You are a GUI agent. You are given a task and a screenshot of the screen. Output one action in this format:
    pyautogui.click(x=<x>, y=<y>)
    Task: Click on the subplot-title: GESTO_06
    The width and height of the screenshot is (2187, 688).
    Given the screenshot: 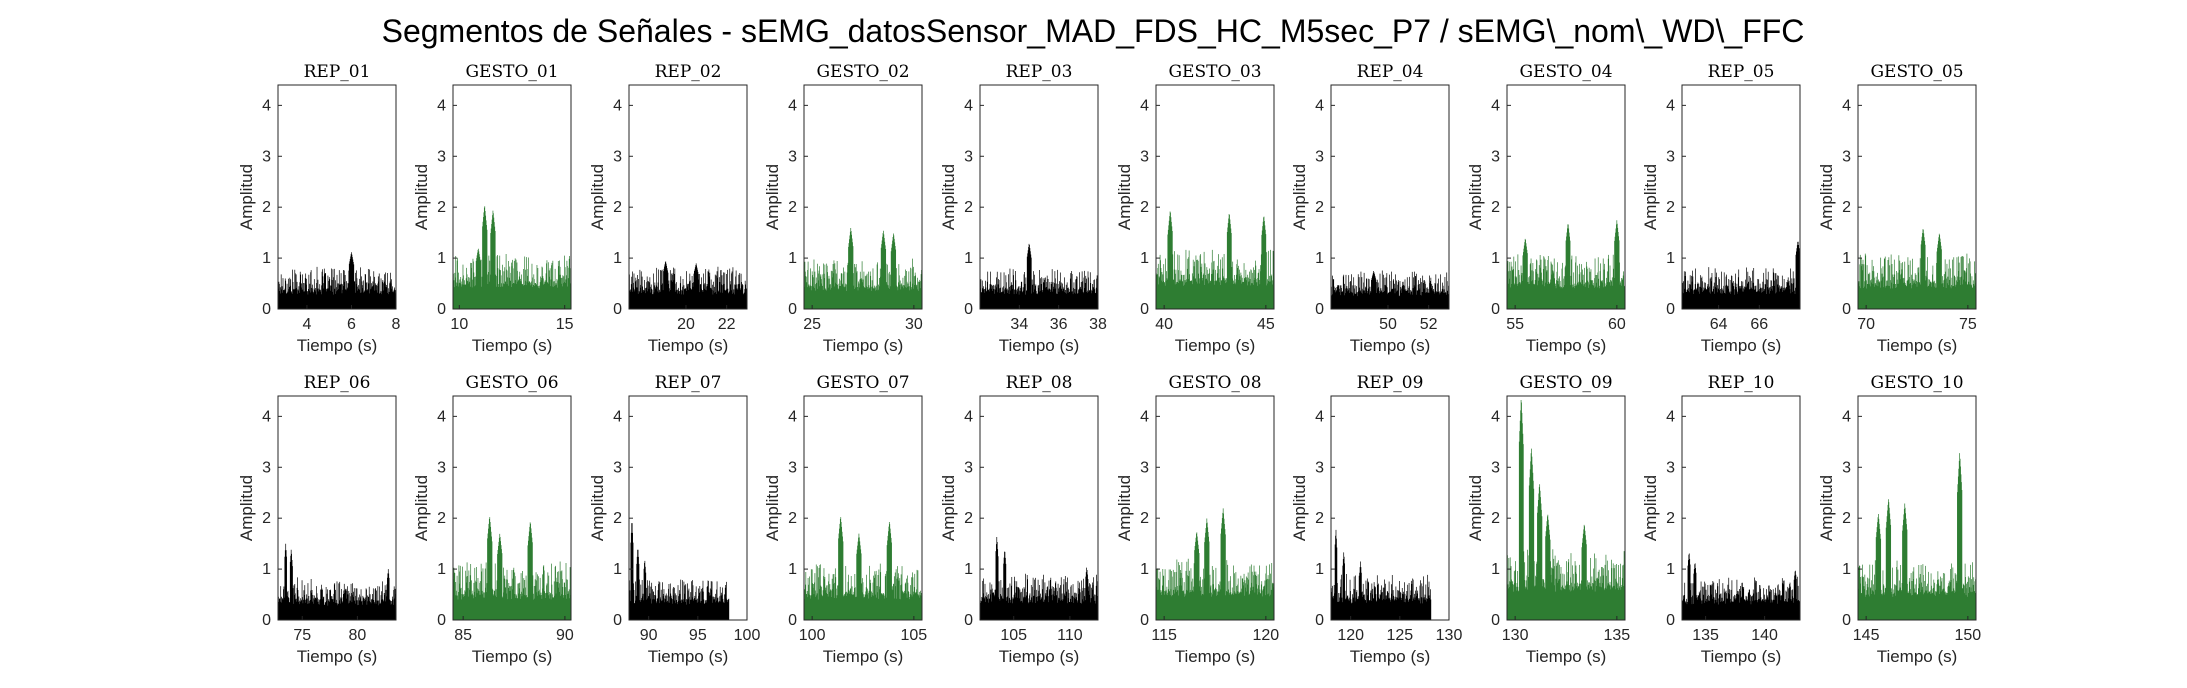 What is the action you would take?
    pyautogui.click(x=511, y=383)
    